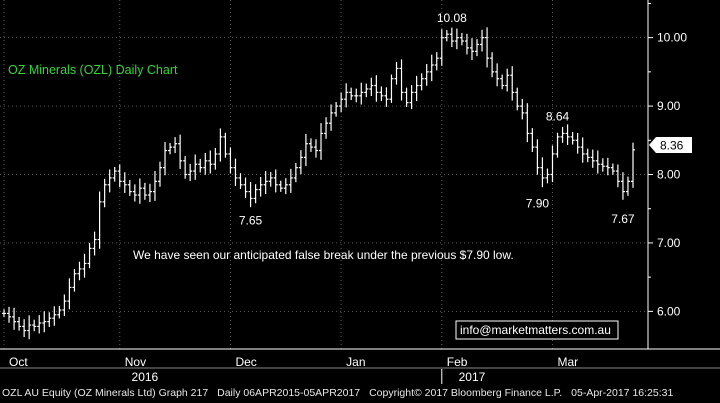 Image resolution: width=720 pixels, height=403 pixels. Describe the element at coordinates (18, 362) in the screenshot. I see `x-month-label: Oct` at that location.